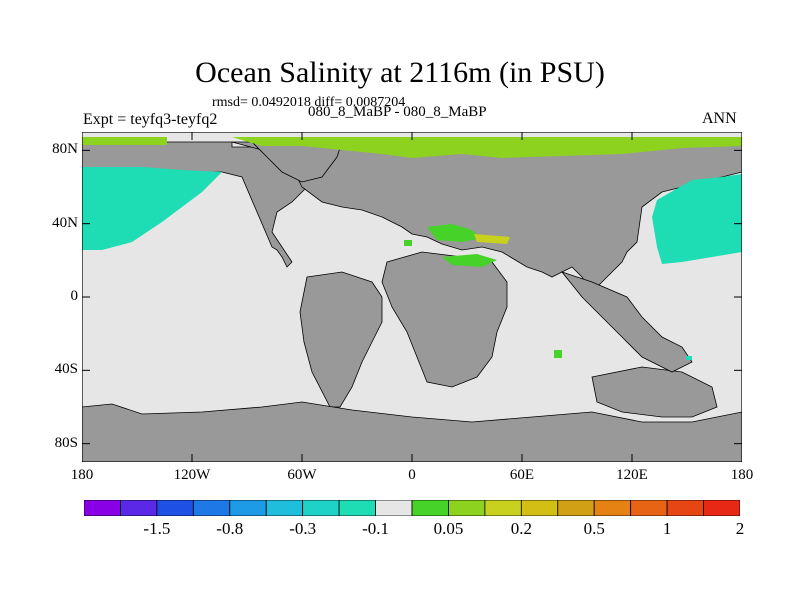 This screenshot has width=800, height=600. I want to click on land-india-se-asia, so click(626, 322).